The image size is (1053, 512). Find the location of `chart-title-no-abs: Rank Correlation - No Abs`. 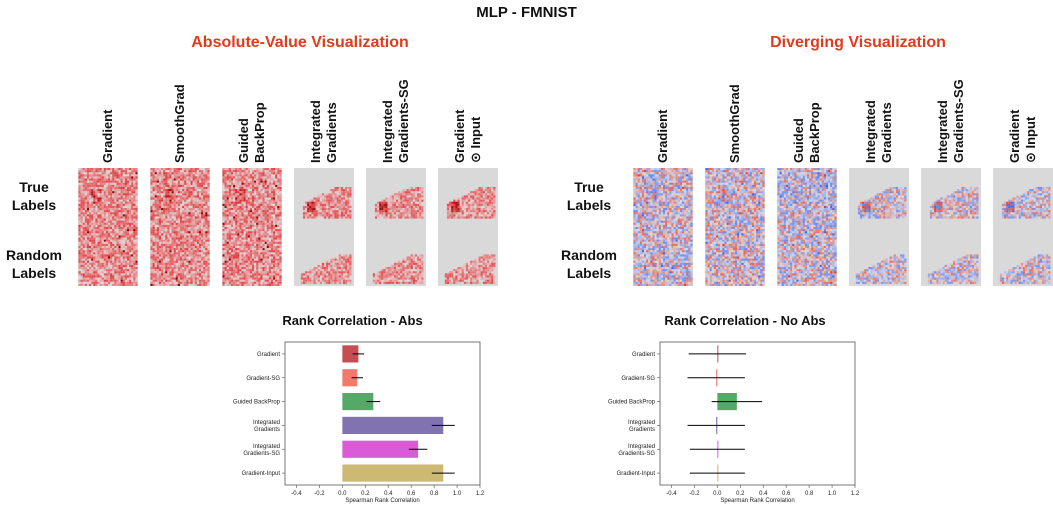

chart-title-no-abs: Rank Correlation - No Abs is located at coordinates (745, 320).